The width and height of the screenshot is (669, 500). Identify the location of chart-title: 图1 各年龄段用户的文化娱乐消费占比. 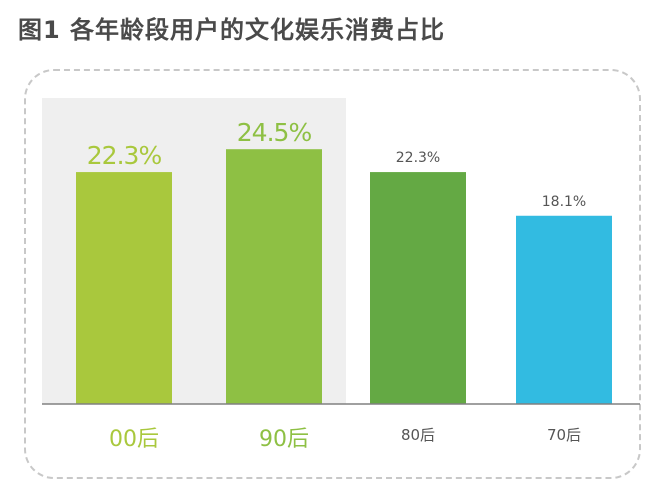
(232, 30).